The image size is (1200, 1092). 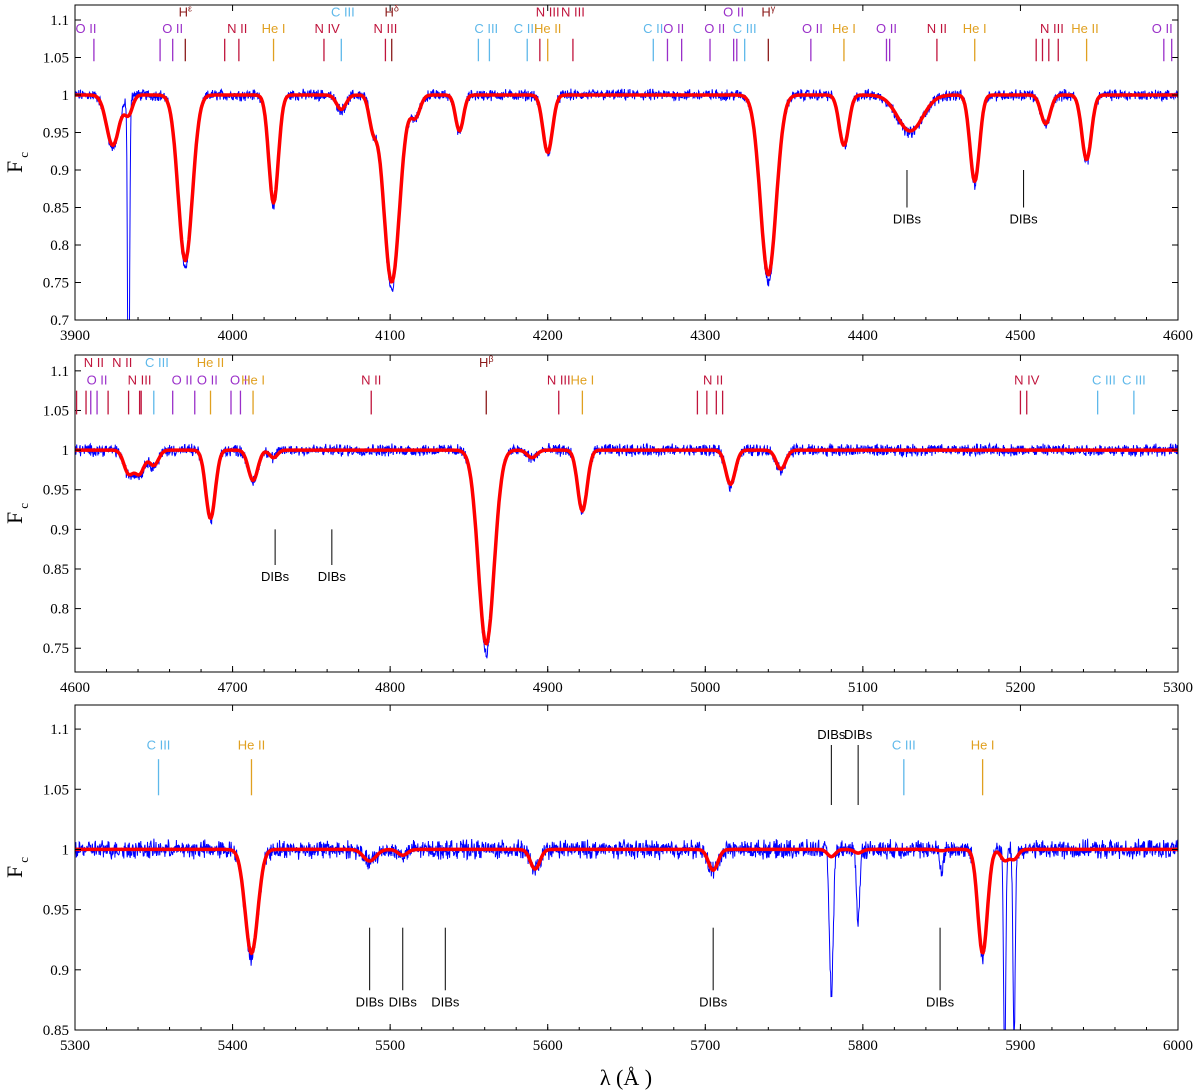 I want to click on x-axis-label: λ (Å ), so click(x=626, y=1077).